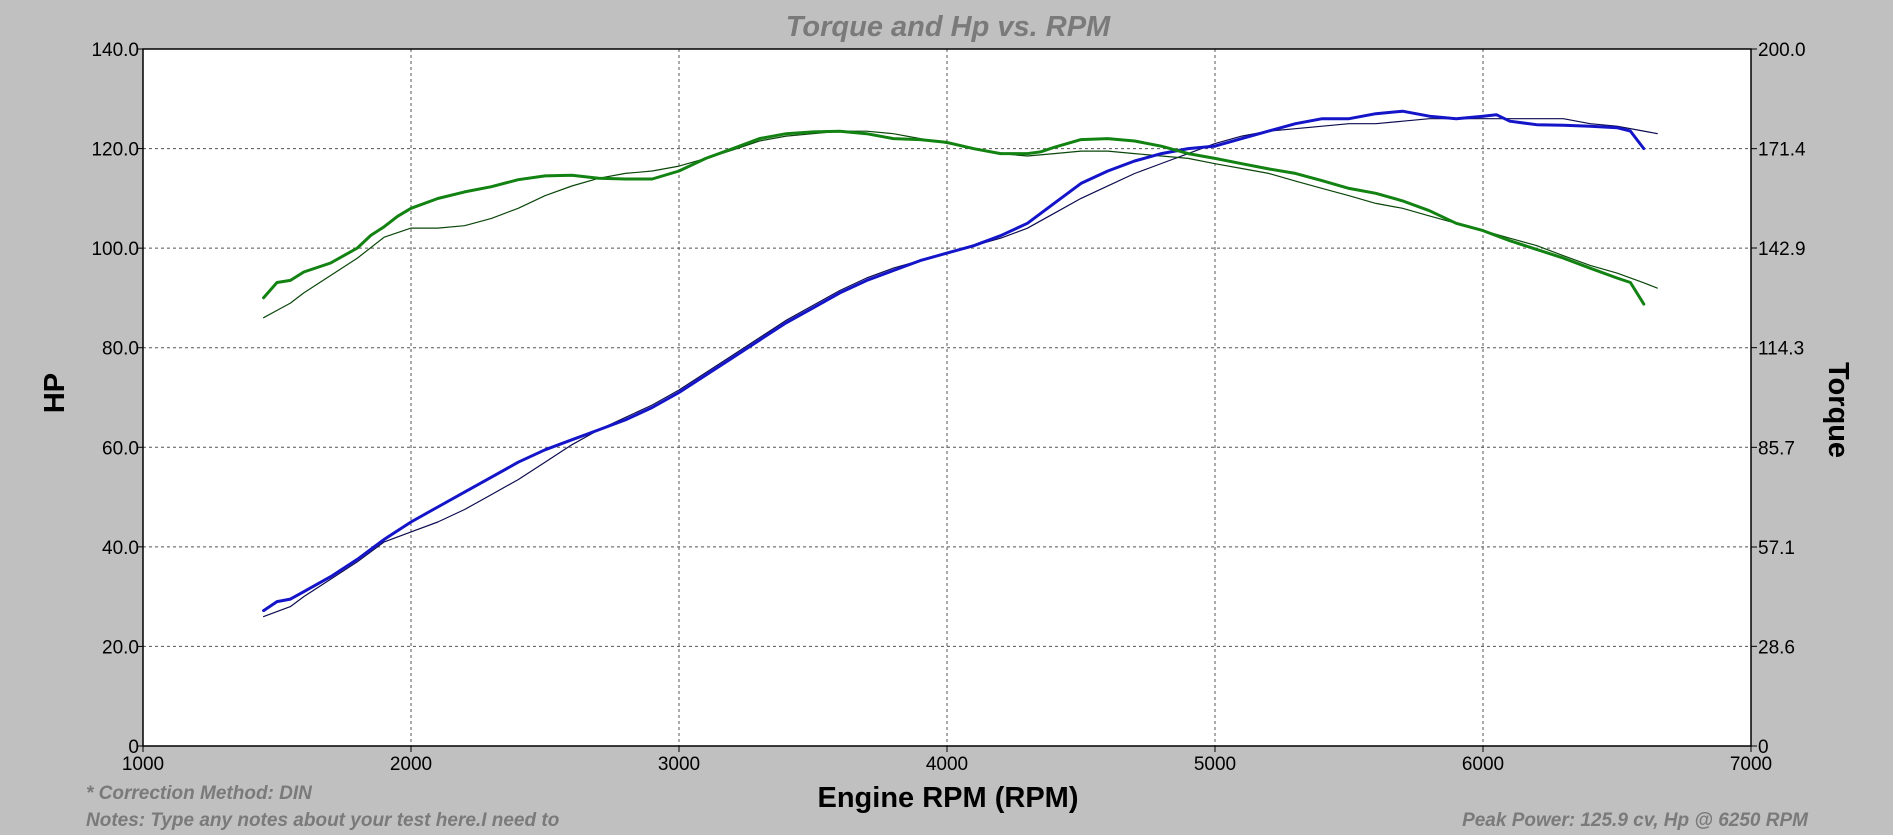  What do you see at coordinates (120, 647) in the screenshot?
I see `y-tick-label: 20.0` at bounding box center [120, 647].